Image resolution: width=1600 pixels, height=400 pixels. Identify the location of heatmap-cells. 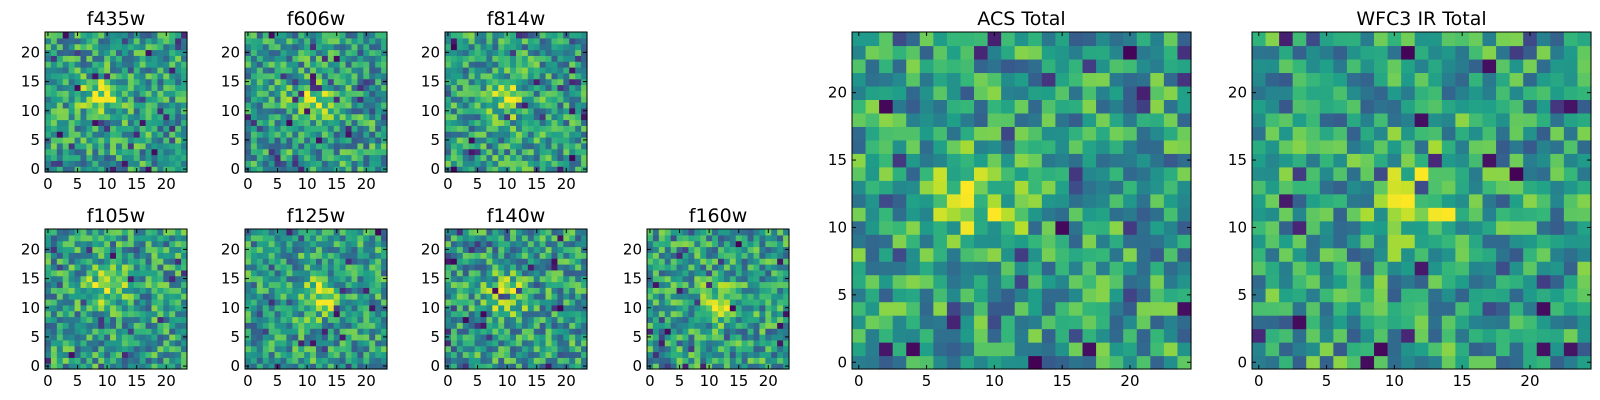
(116, 299).